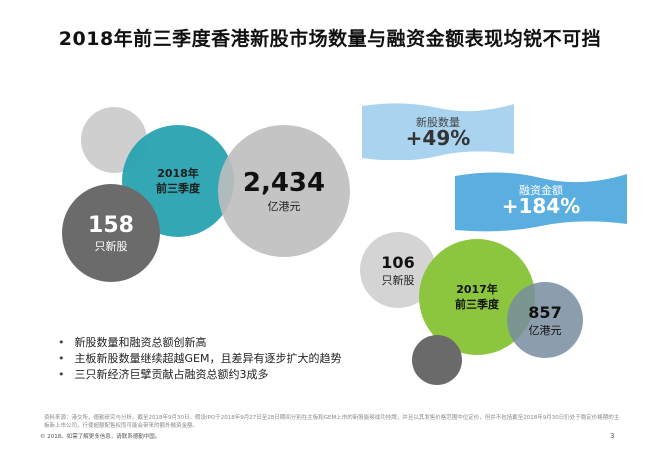  Describe the element at coordinates (541, 206) in the screenshot. I see `banner-value: +184%` at that location.